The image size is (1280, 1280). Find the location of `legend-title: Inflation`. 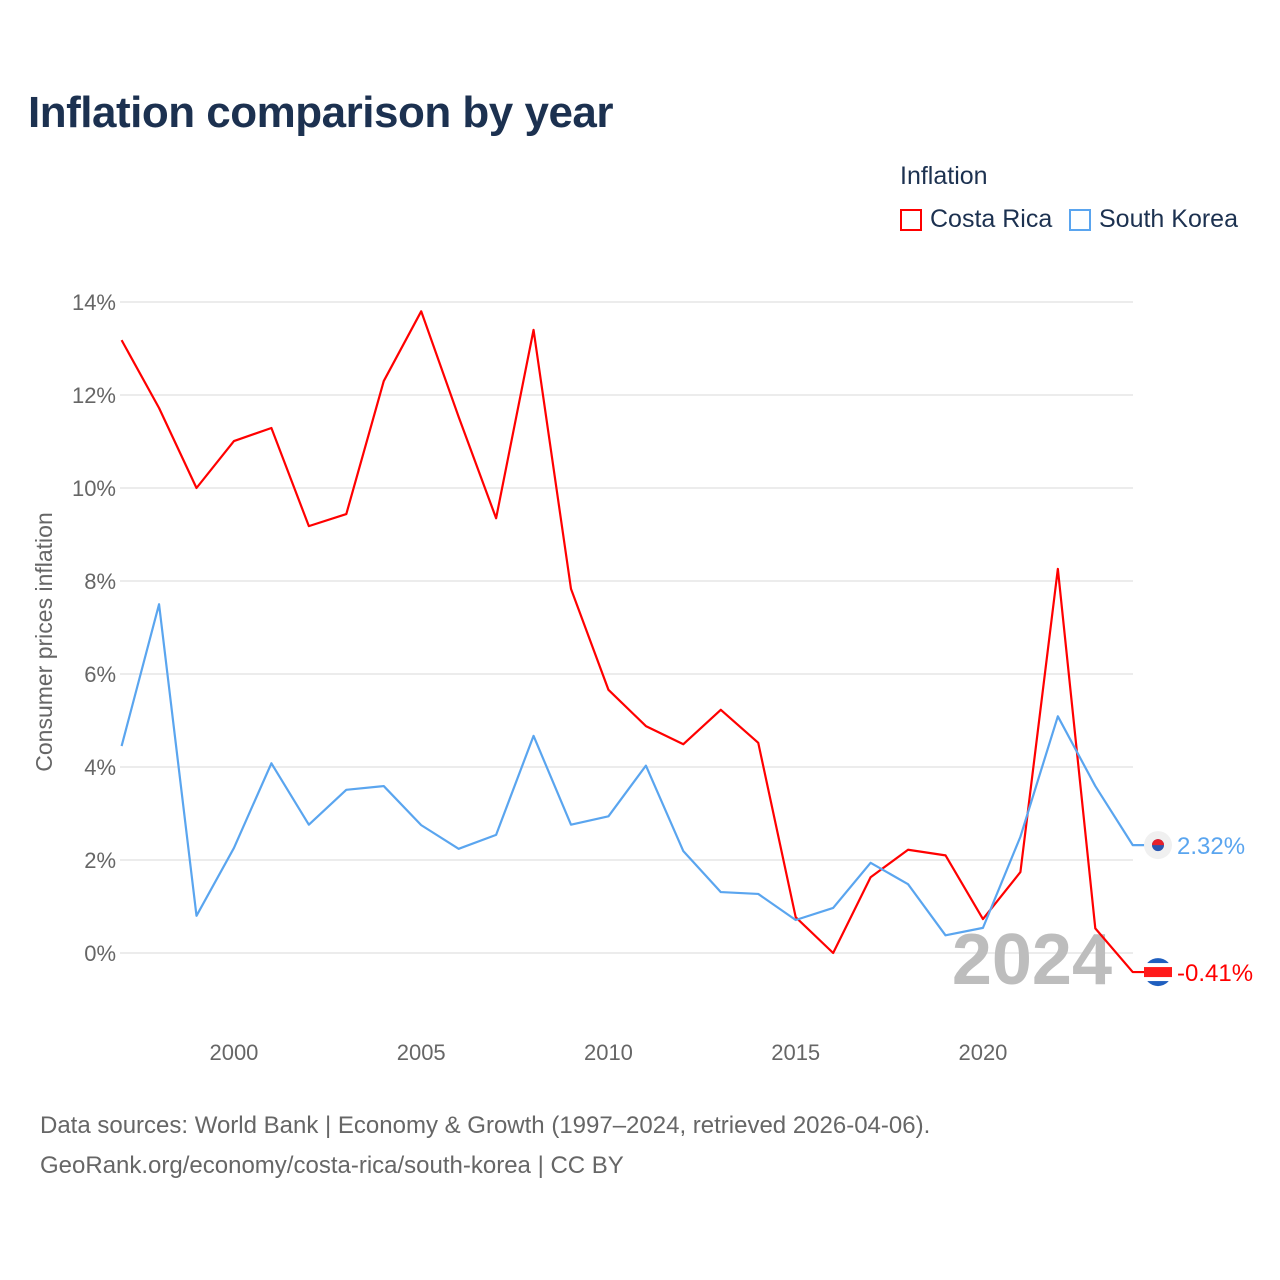

legend-title: Inflation is located at coordinates (944, 176).